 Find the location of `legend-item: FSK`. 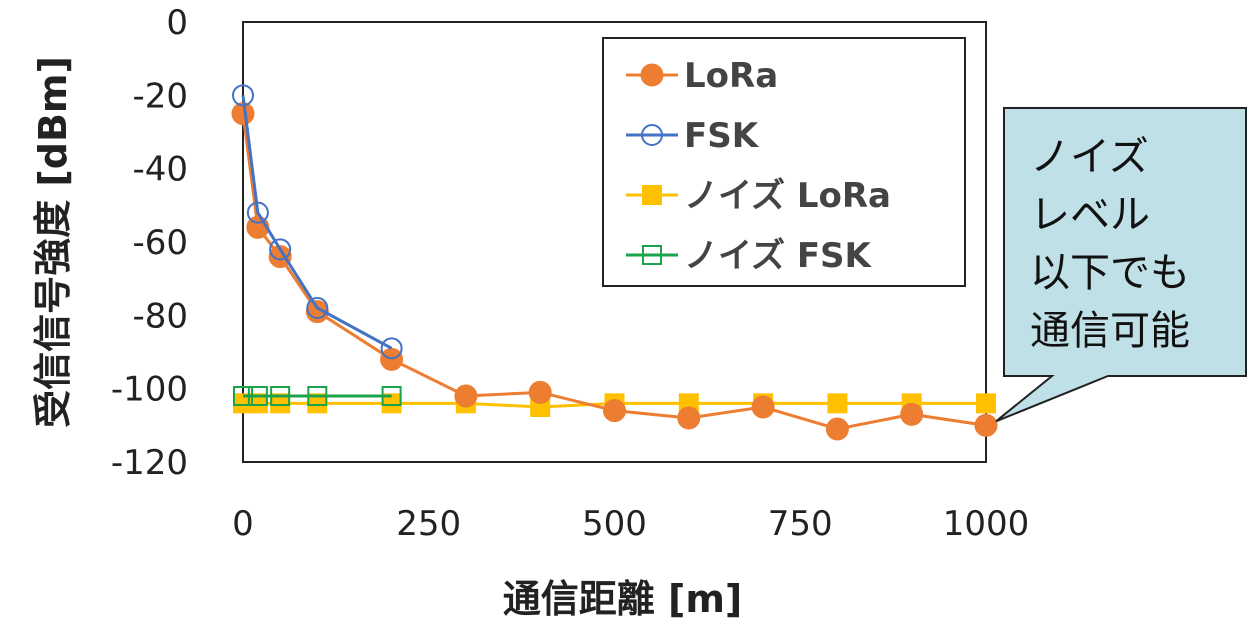

legend-item: FSK is located at coordinates (693, 136).